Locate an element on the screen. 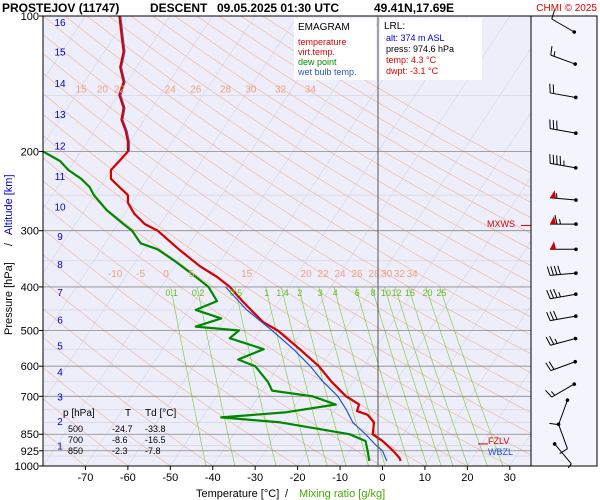  mixing-ratio-label: 6 is located at coordinates (357, 293).